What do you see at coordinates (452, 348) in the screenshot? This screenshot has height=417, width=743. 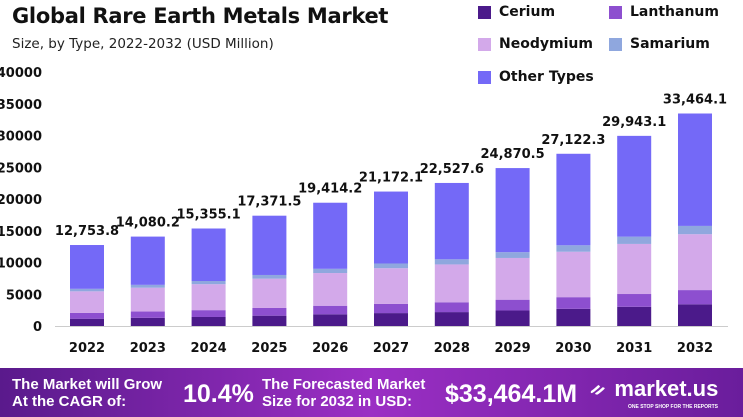 I see `x-tick-label: 2028` at bounding box center [452, 348].